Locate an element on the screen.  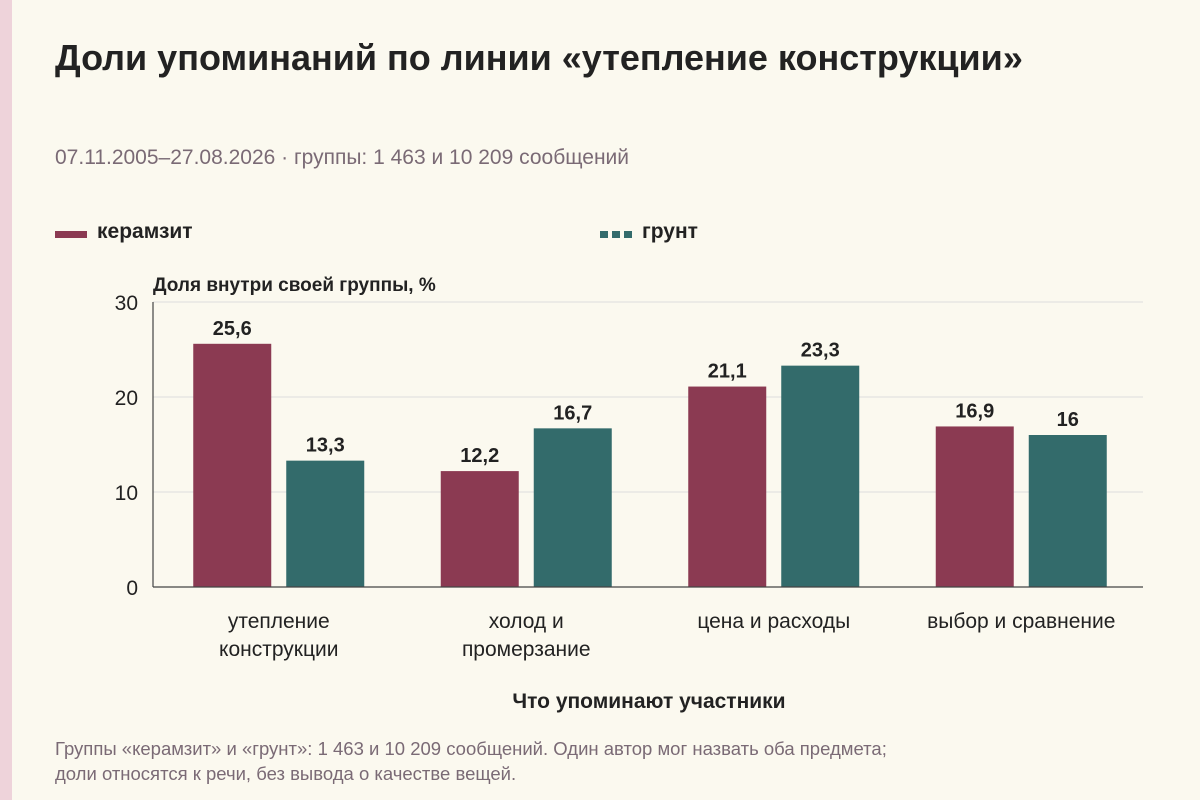
value-label: 21,1 is located at coordinates (727, 372).